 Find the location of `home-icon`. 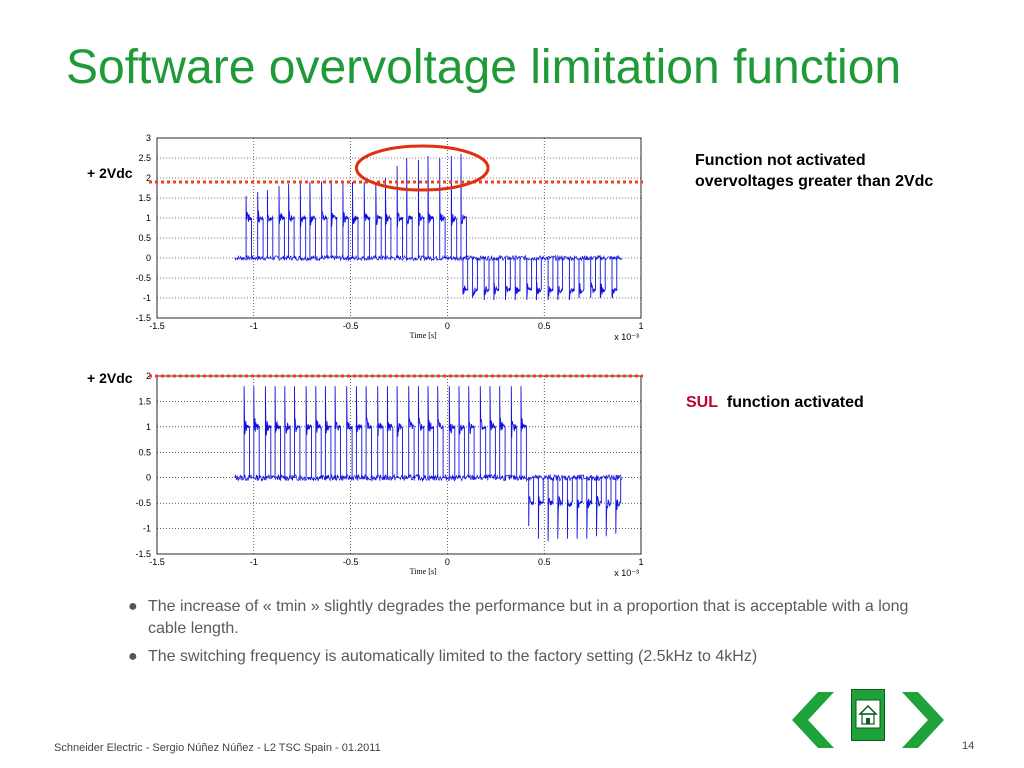

home-icon is located at coordinates (868, 714).